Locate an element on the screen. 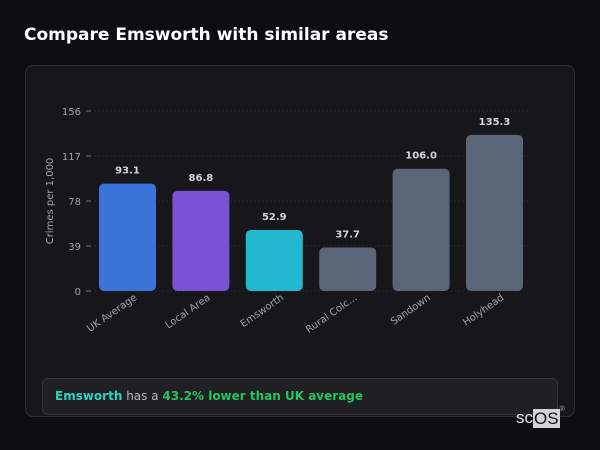  y-tick-label: 0 is located at coordinates (78, 292).